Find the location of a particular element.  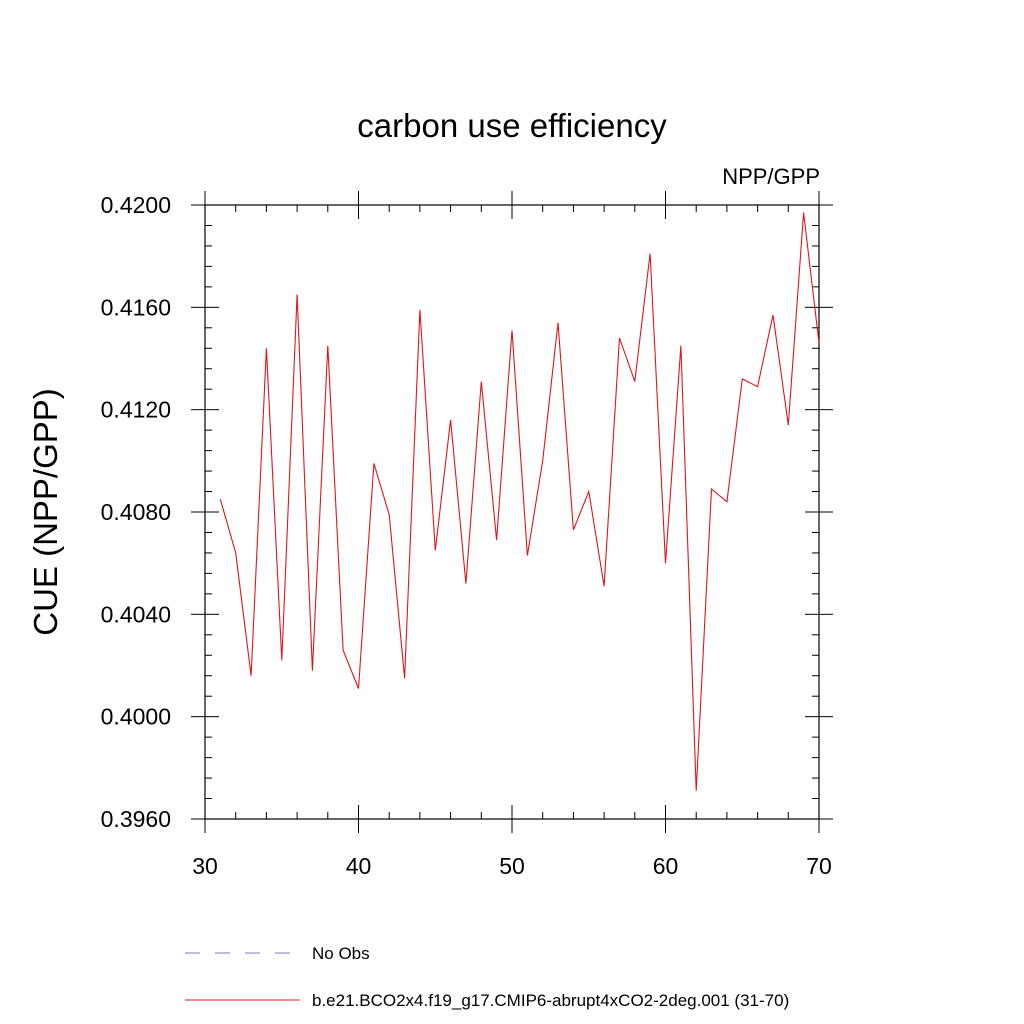

legend-entry-label: No Obs is located at coordinates (341, 953).